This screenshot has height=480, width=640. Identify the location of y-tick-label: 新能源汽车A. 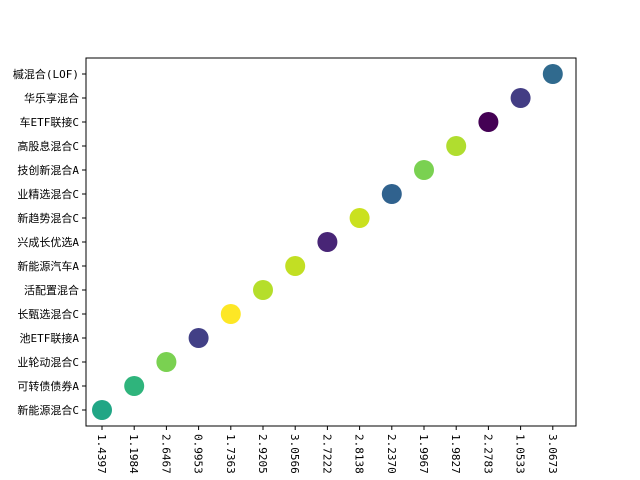
(48, 266).